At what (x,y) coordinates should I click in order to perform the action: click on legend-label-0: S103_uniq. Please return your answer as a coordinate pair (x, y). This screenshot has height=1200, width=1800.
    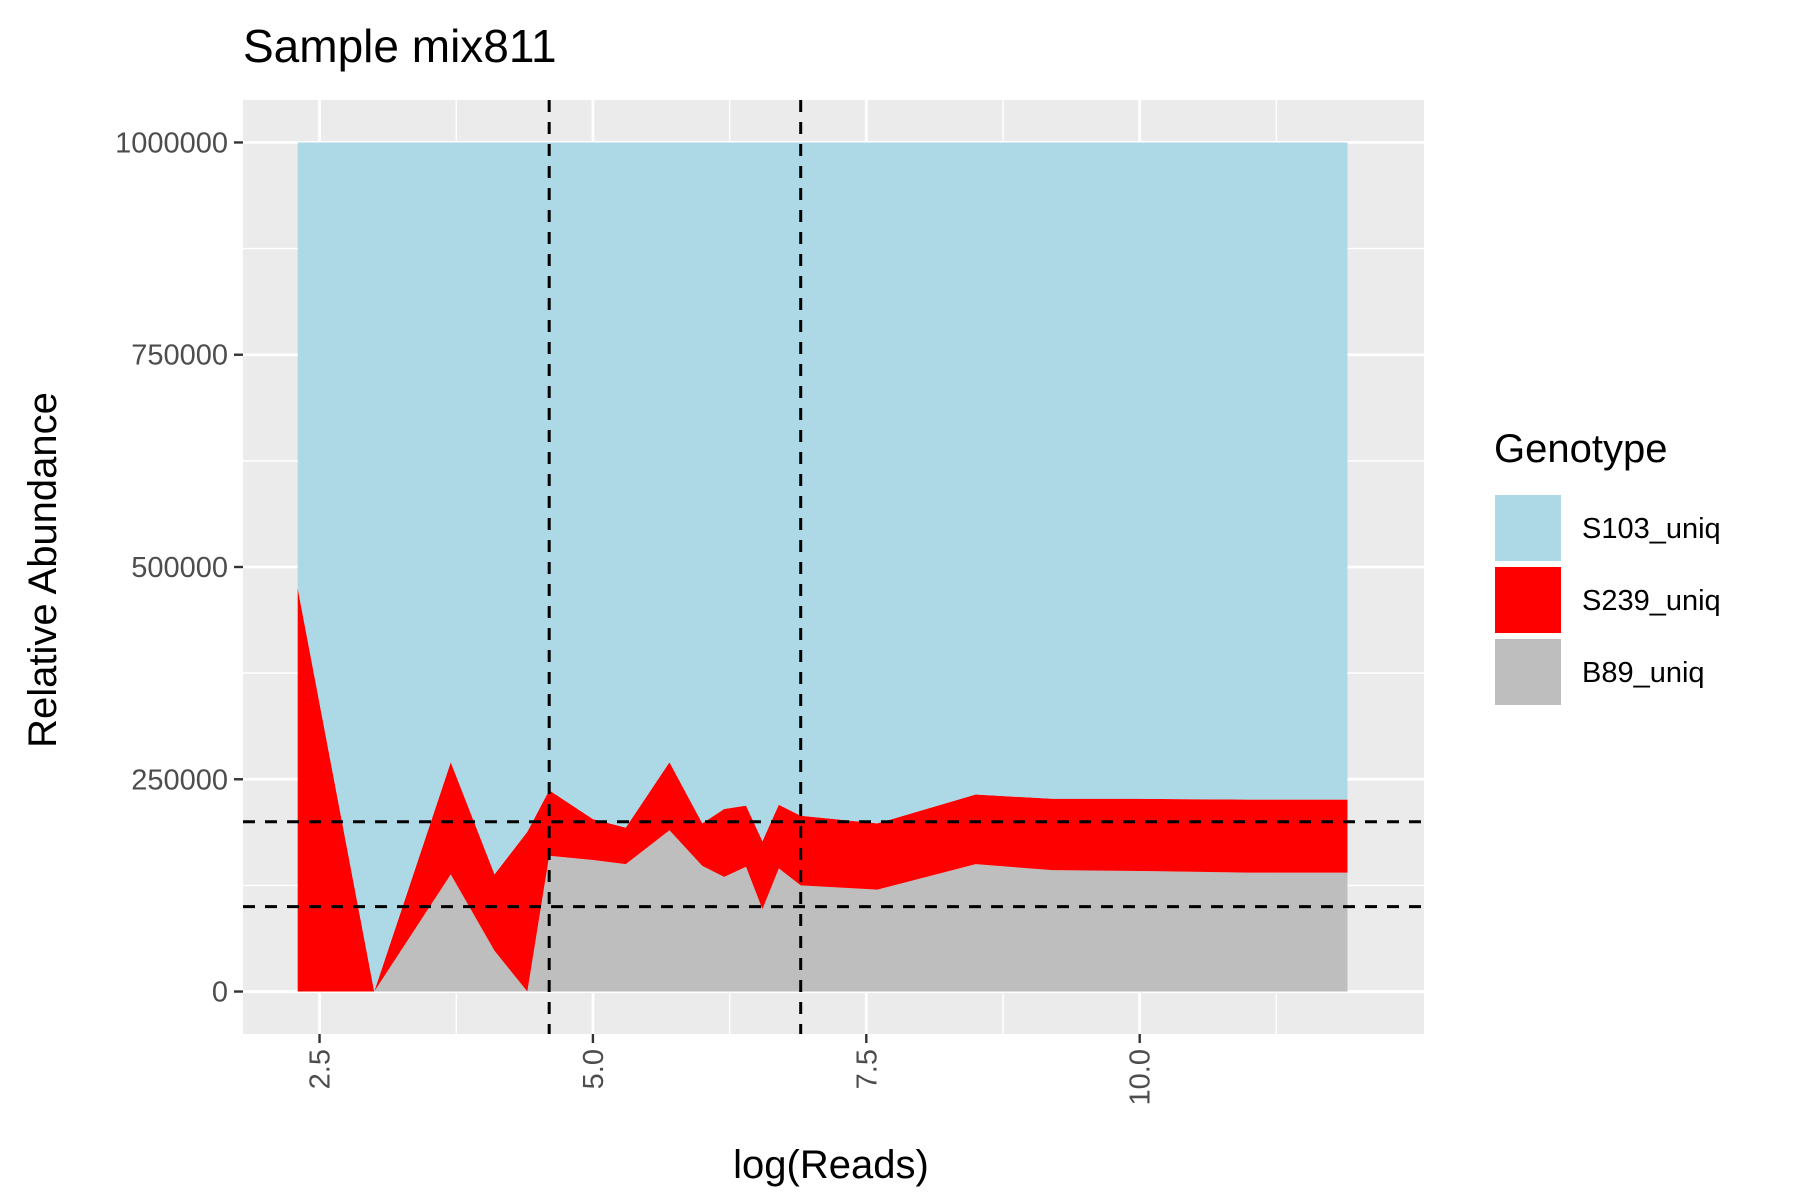
    Looking at the image, I should click on (1651, 529).